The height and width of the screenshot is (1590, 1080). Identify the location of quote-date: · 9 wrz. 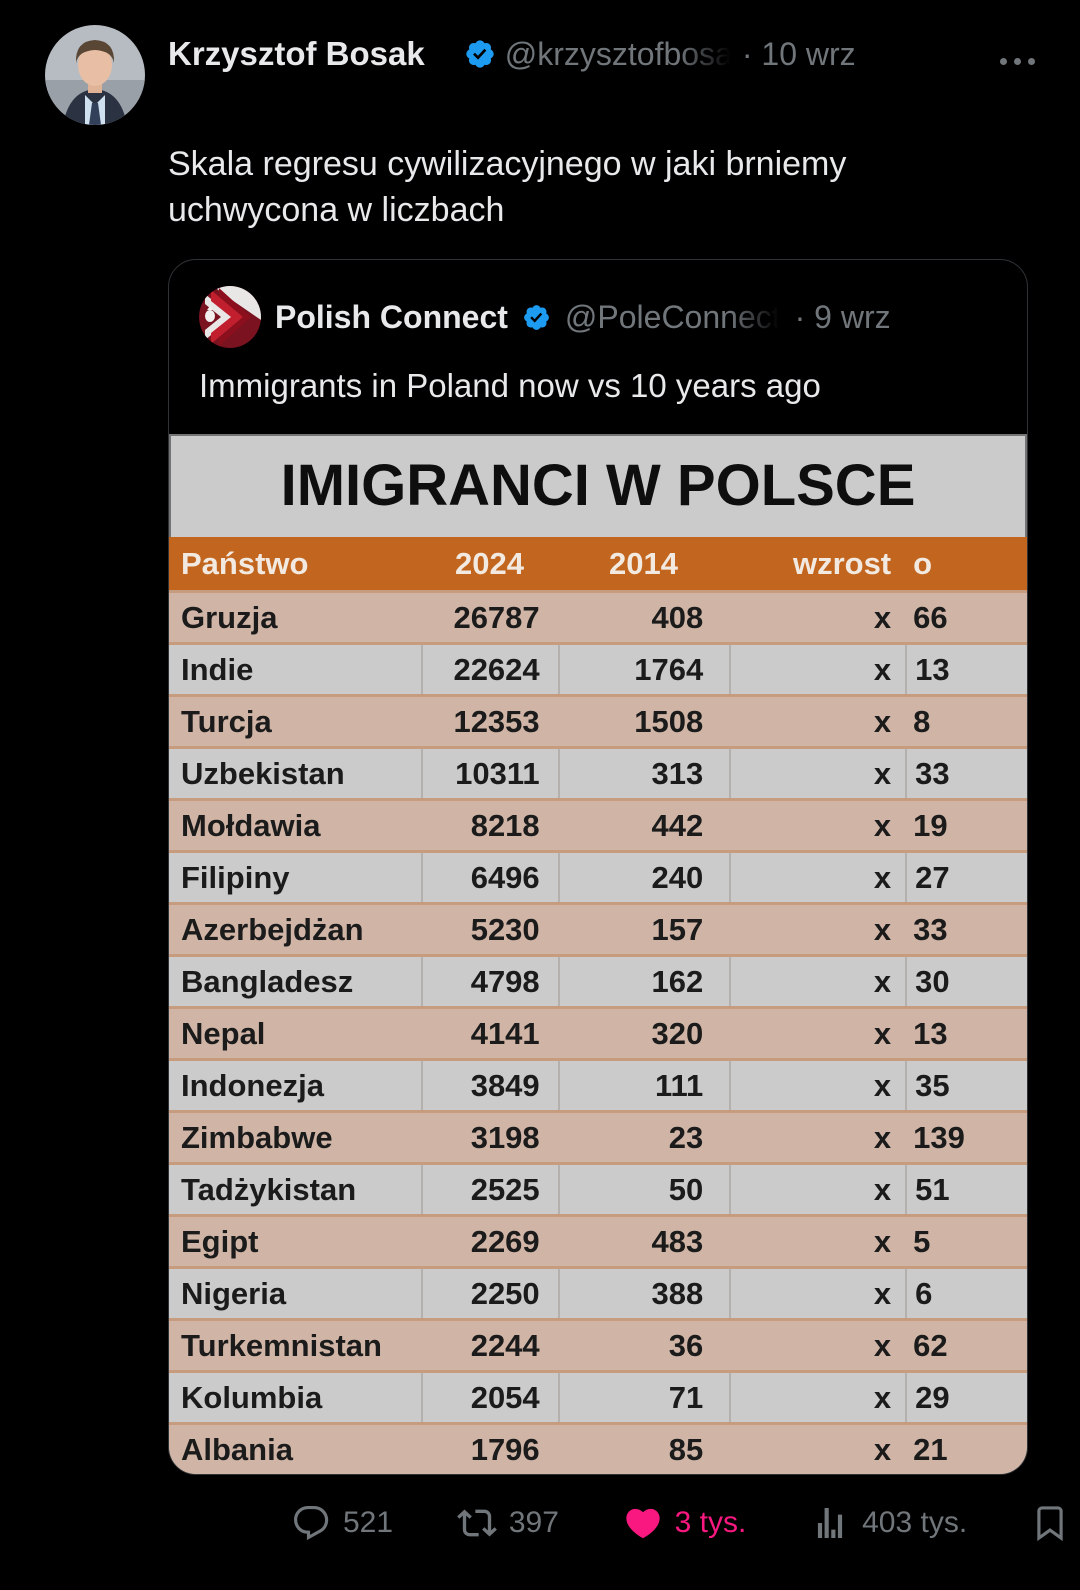
(842, 316).